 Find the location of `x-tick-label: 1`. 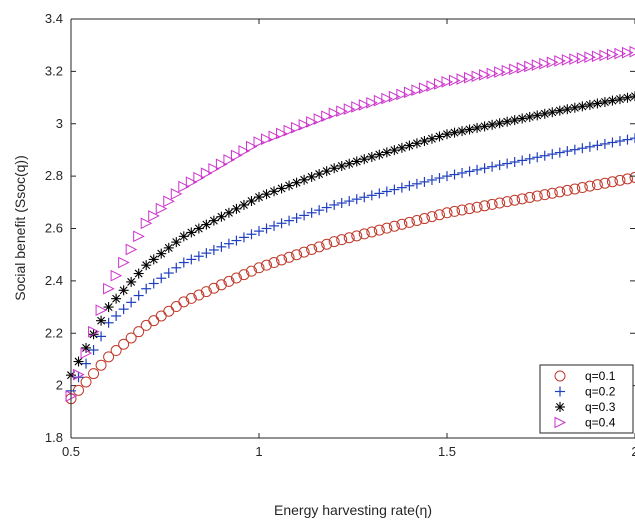

x-tick-label: 1 is located at coordinates (258, 451).